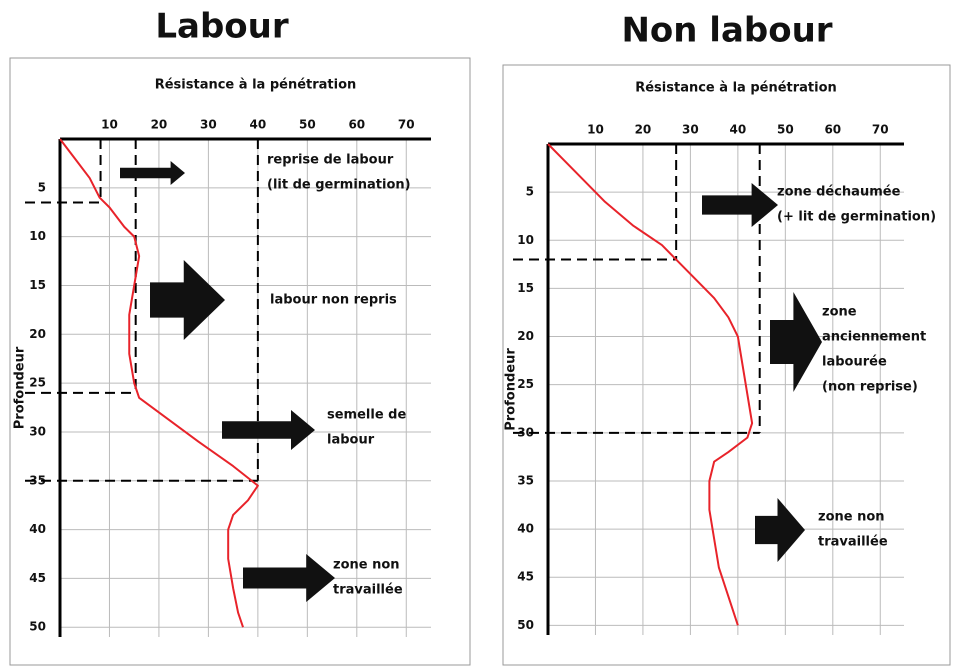  Describe the element at coordinates (854, 362) in the screenshot. I see `annotation: labourée` at that location.